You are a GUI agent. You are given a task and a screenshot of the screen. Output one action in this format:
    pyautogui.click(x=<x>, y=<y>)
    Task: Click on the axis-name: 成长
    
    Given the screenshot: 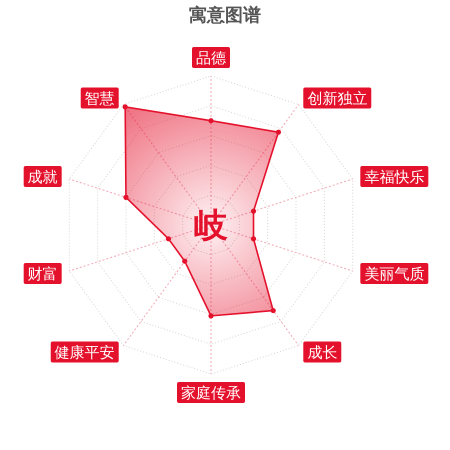 What is the action you would take?
    pyautogui.click(x=322, y=352)
    